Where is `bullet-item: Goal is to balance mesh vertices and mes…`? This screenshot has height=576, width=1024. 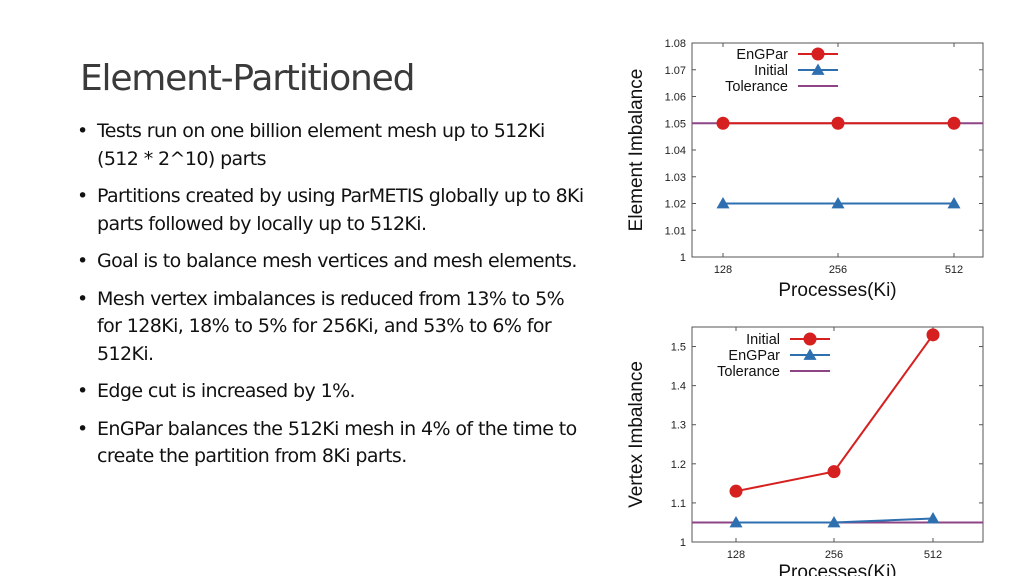
bullet-item: Goal is to balance mesh vertices and mes… is located at coordinates (331, 262).